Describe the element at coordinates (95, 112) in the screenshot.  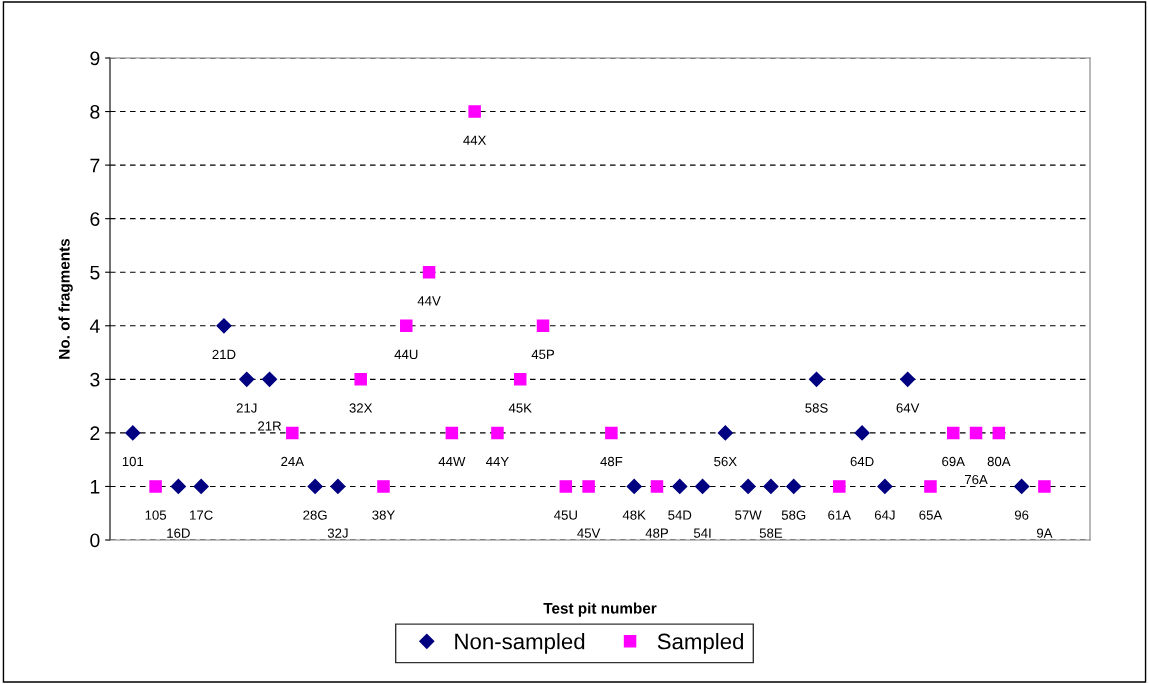
I see `y-tick-label: 8` at that location.